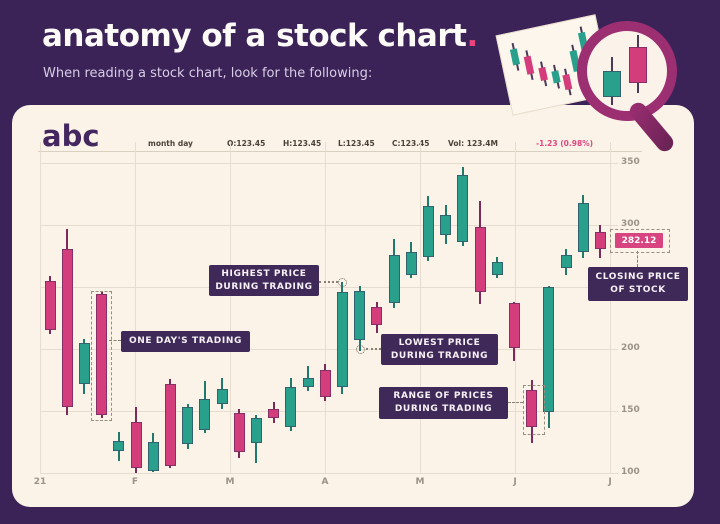 Image resolution: width=720 pixels, height=524 pixels. Describe the element at coordinates (342, 282) in the screenshot. I see `highest-marker` at that location.